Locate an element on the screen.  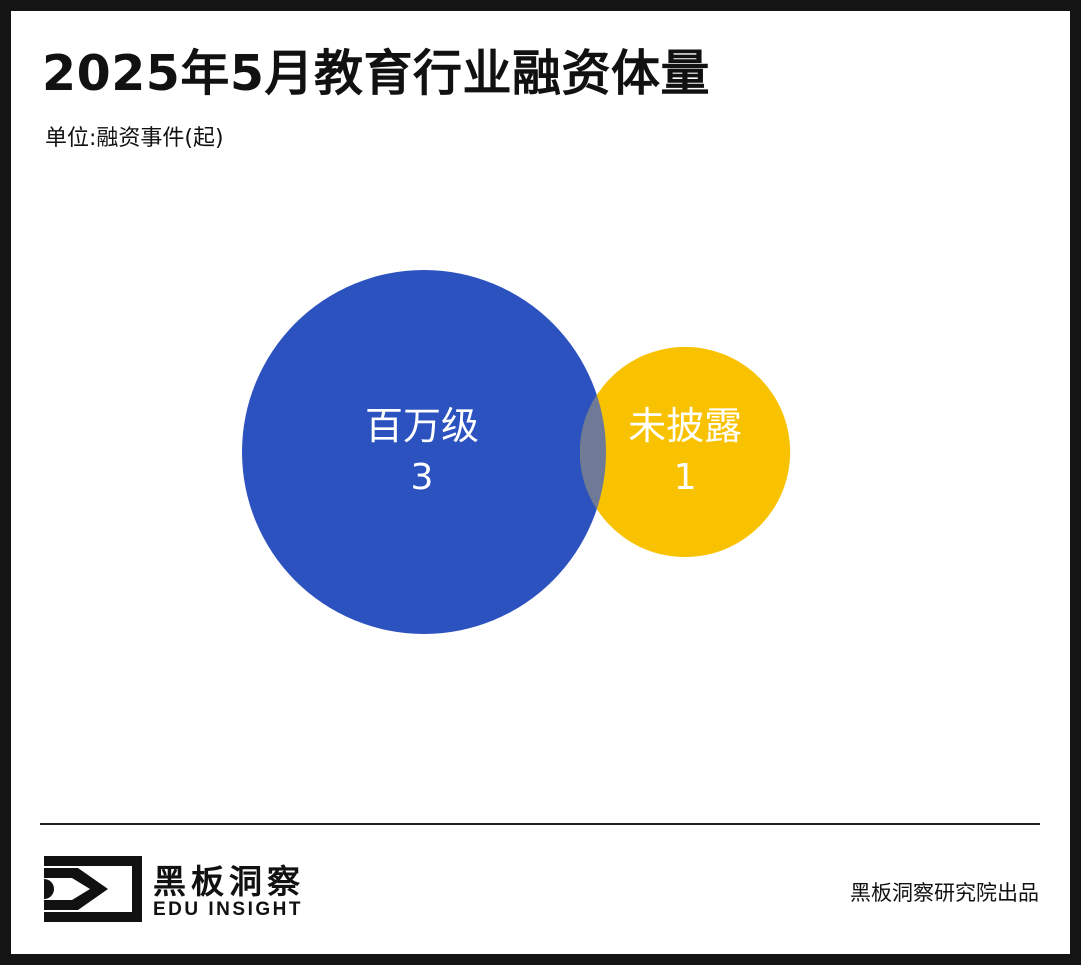
footer-divider is located at coordinates (540, 824).